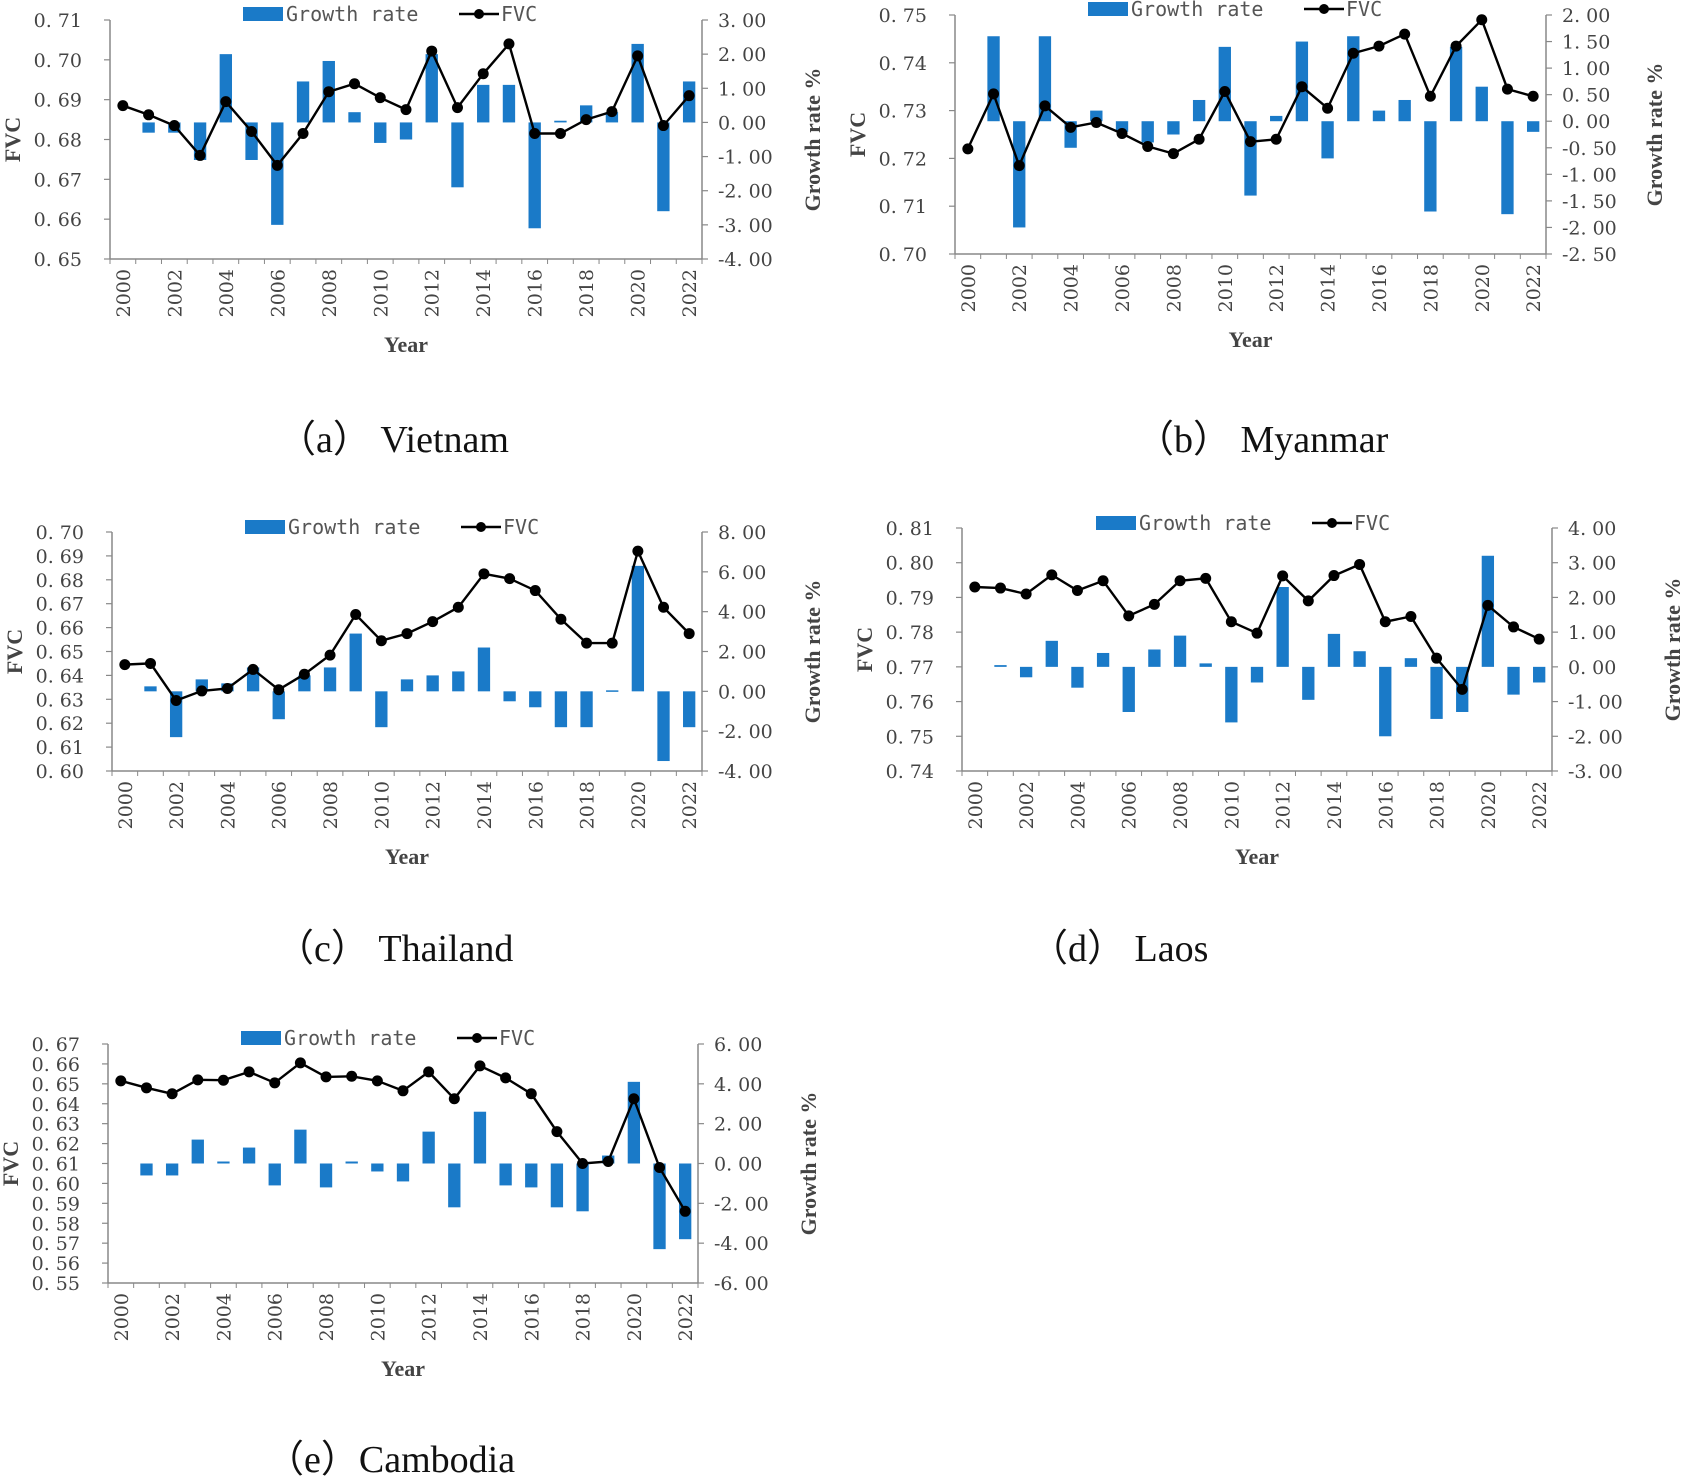  What do you see at coordinates (910, 564) in the screenshot?
I see `y-tick-label: 0. 80` at bounding box center [910, 564].